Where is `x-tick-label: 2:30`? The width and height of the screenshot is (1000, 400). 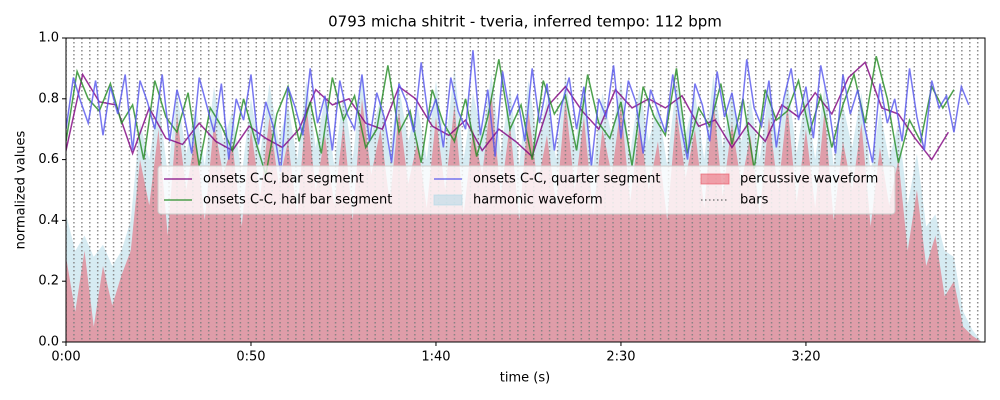
x-tick-label: 2:30 is located at coordinates (620, 357).